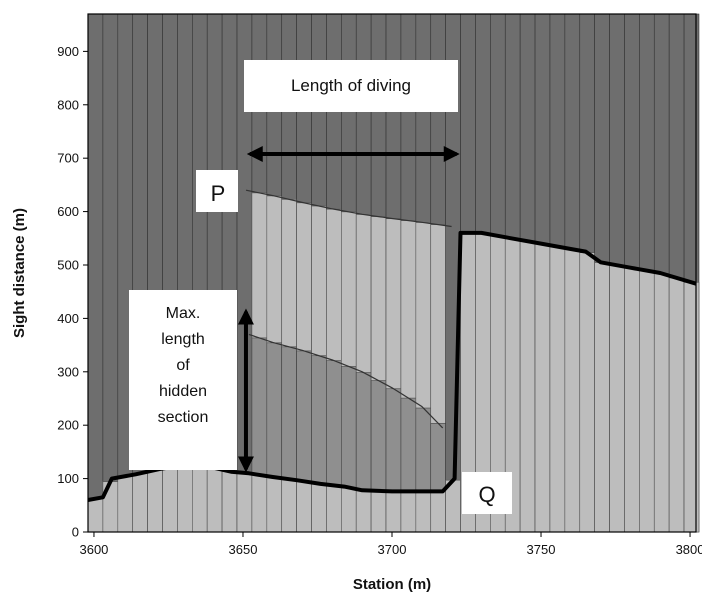  I want to click on y-tick-label: 500, so click(68, 264).